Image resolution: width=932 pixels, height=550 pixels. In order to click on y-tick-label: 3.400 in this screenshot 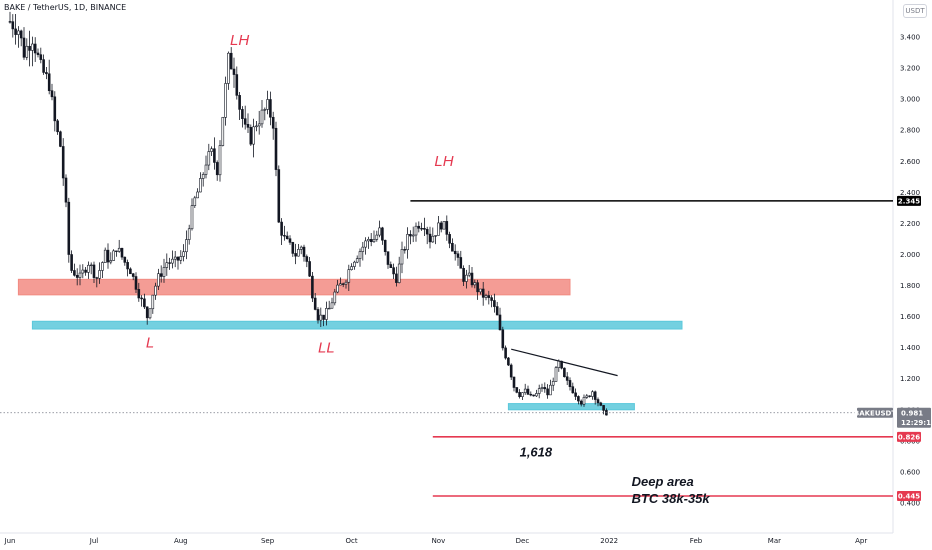, I will do `click(910, 38)`.